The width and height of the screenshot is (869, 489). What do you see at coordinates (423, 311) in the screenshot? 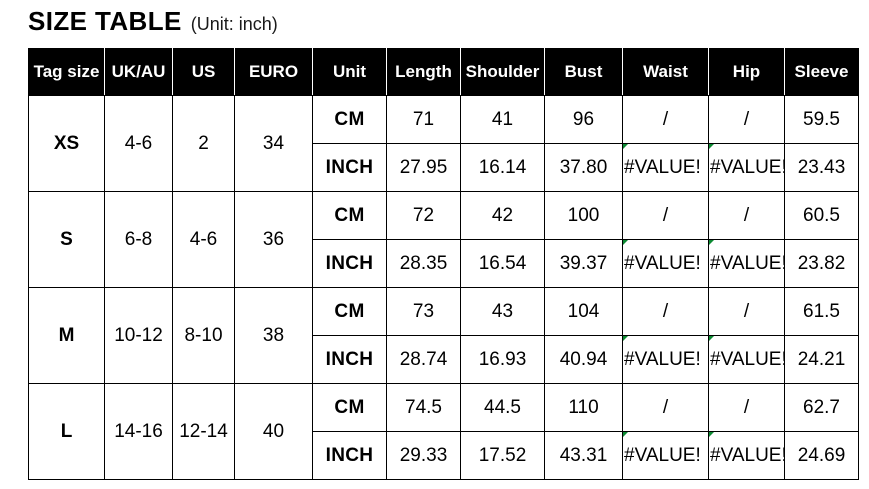
I see `measurement-cell-length: 73` at bounding box center [423, 311].